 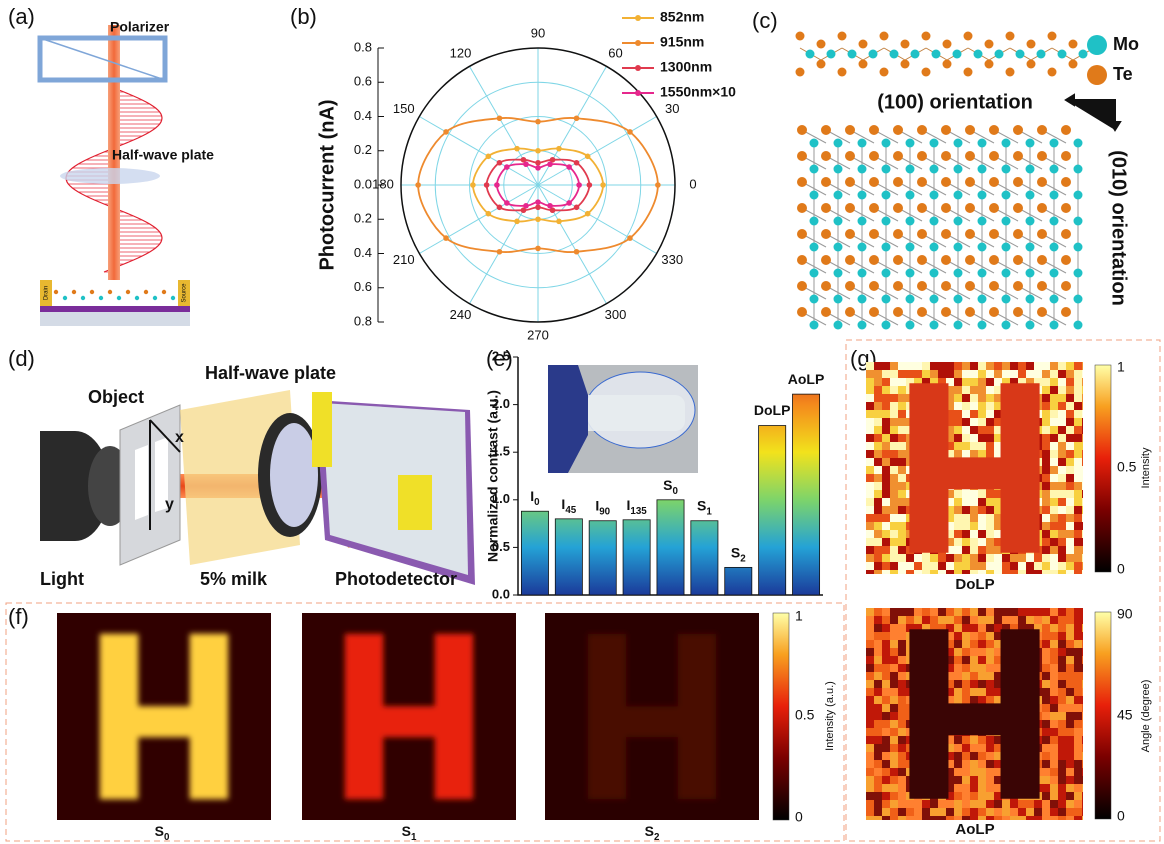 What do you see at coordinates (383, 183) in the screenshot?
I see `angle-label: 180` at bounding box center [383, 183].